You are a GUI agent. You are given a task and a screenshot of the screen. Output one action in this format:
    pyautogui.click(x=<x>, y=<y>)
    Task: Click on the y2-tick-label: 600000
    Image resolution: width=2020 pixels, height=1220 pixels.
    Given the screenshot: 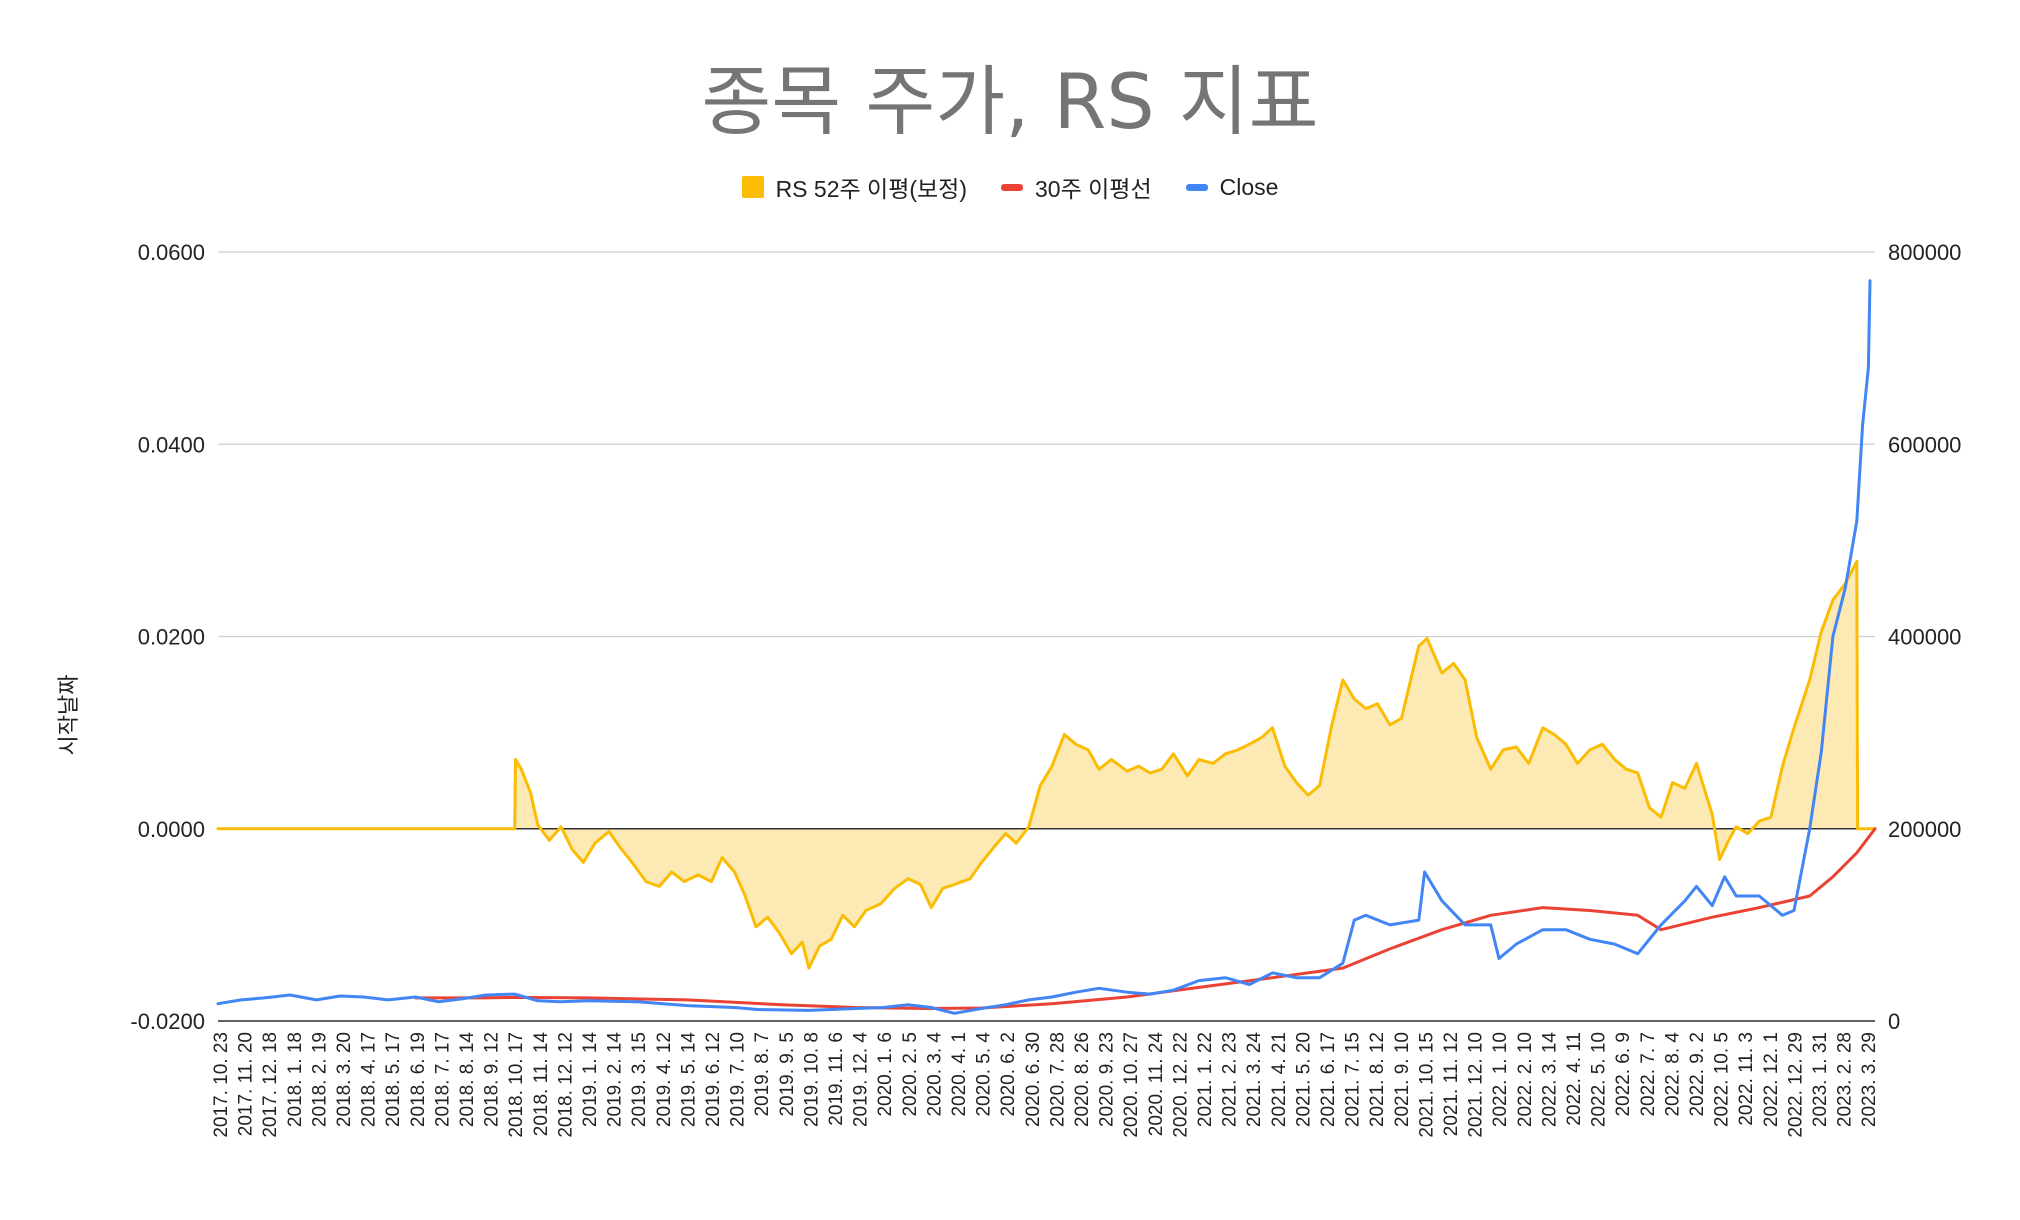 What is the action you would take?
    pyautogui.click(x=1924, y=444)
    